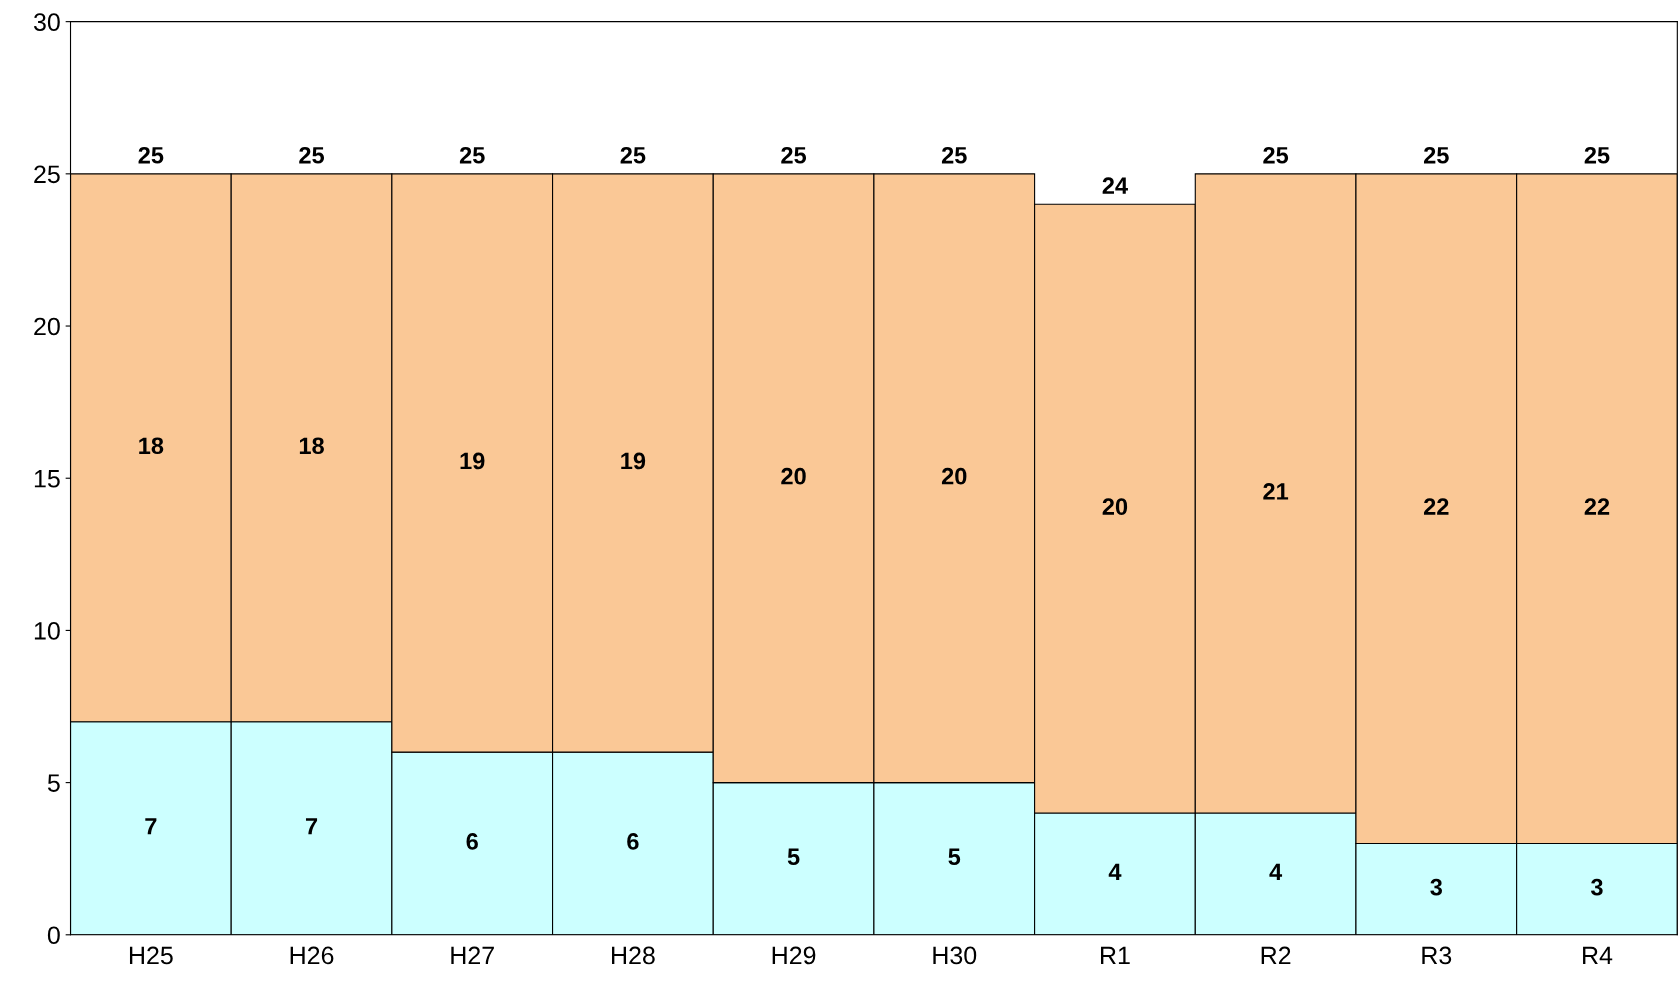  I want to click on y-tick-label: 30, so click(46, 22).